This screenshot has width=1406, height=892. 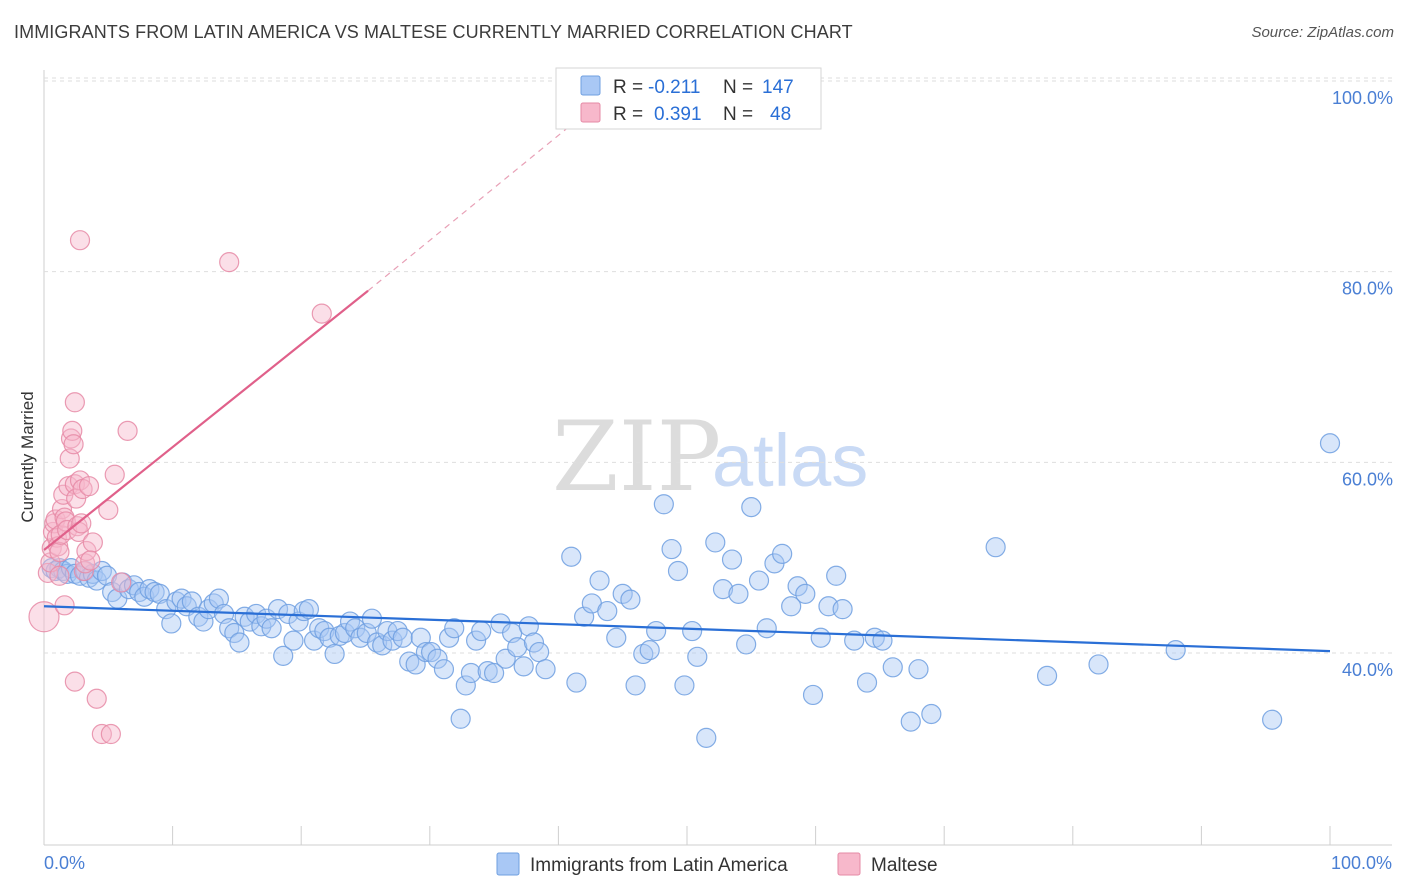 What do you see at coordinates (206, 420) in the screenshot?
I see `trend-line-maltese` at bounding box center [206, 420].